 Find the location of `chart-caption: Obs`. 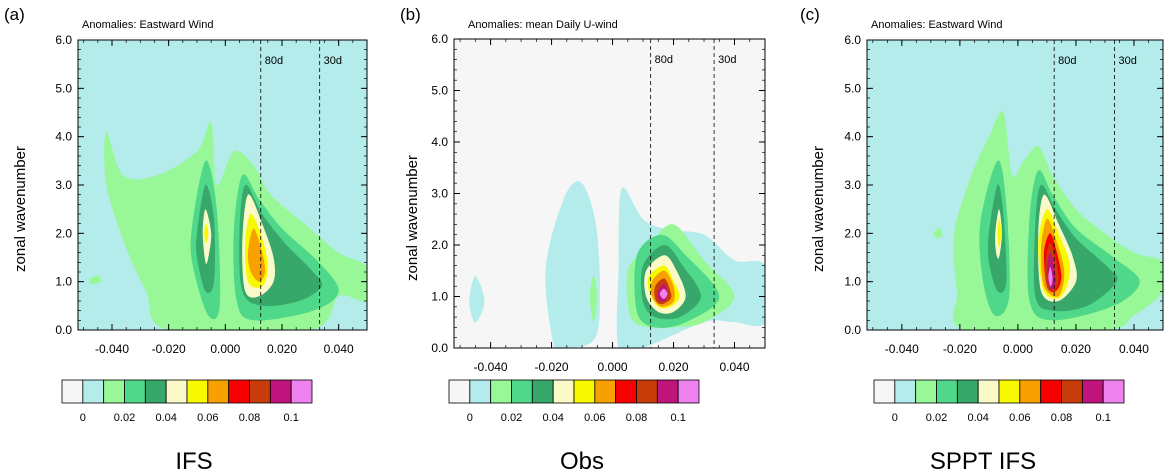

chart-caption: Obs is located at coordinates (582, 461).